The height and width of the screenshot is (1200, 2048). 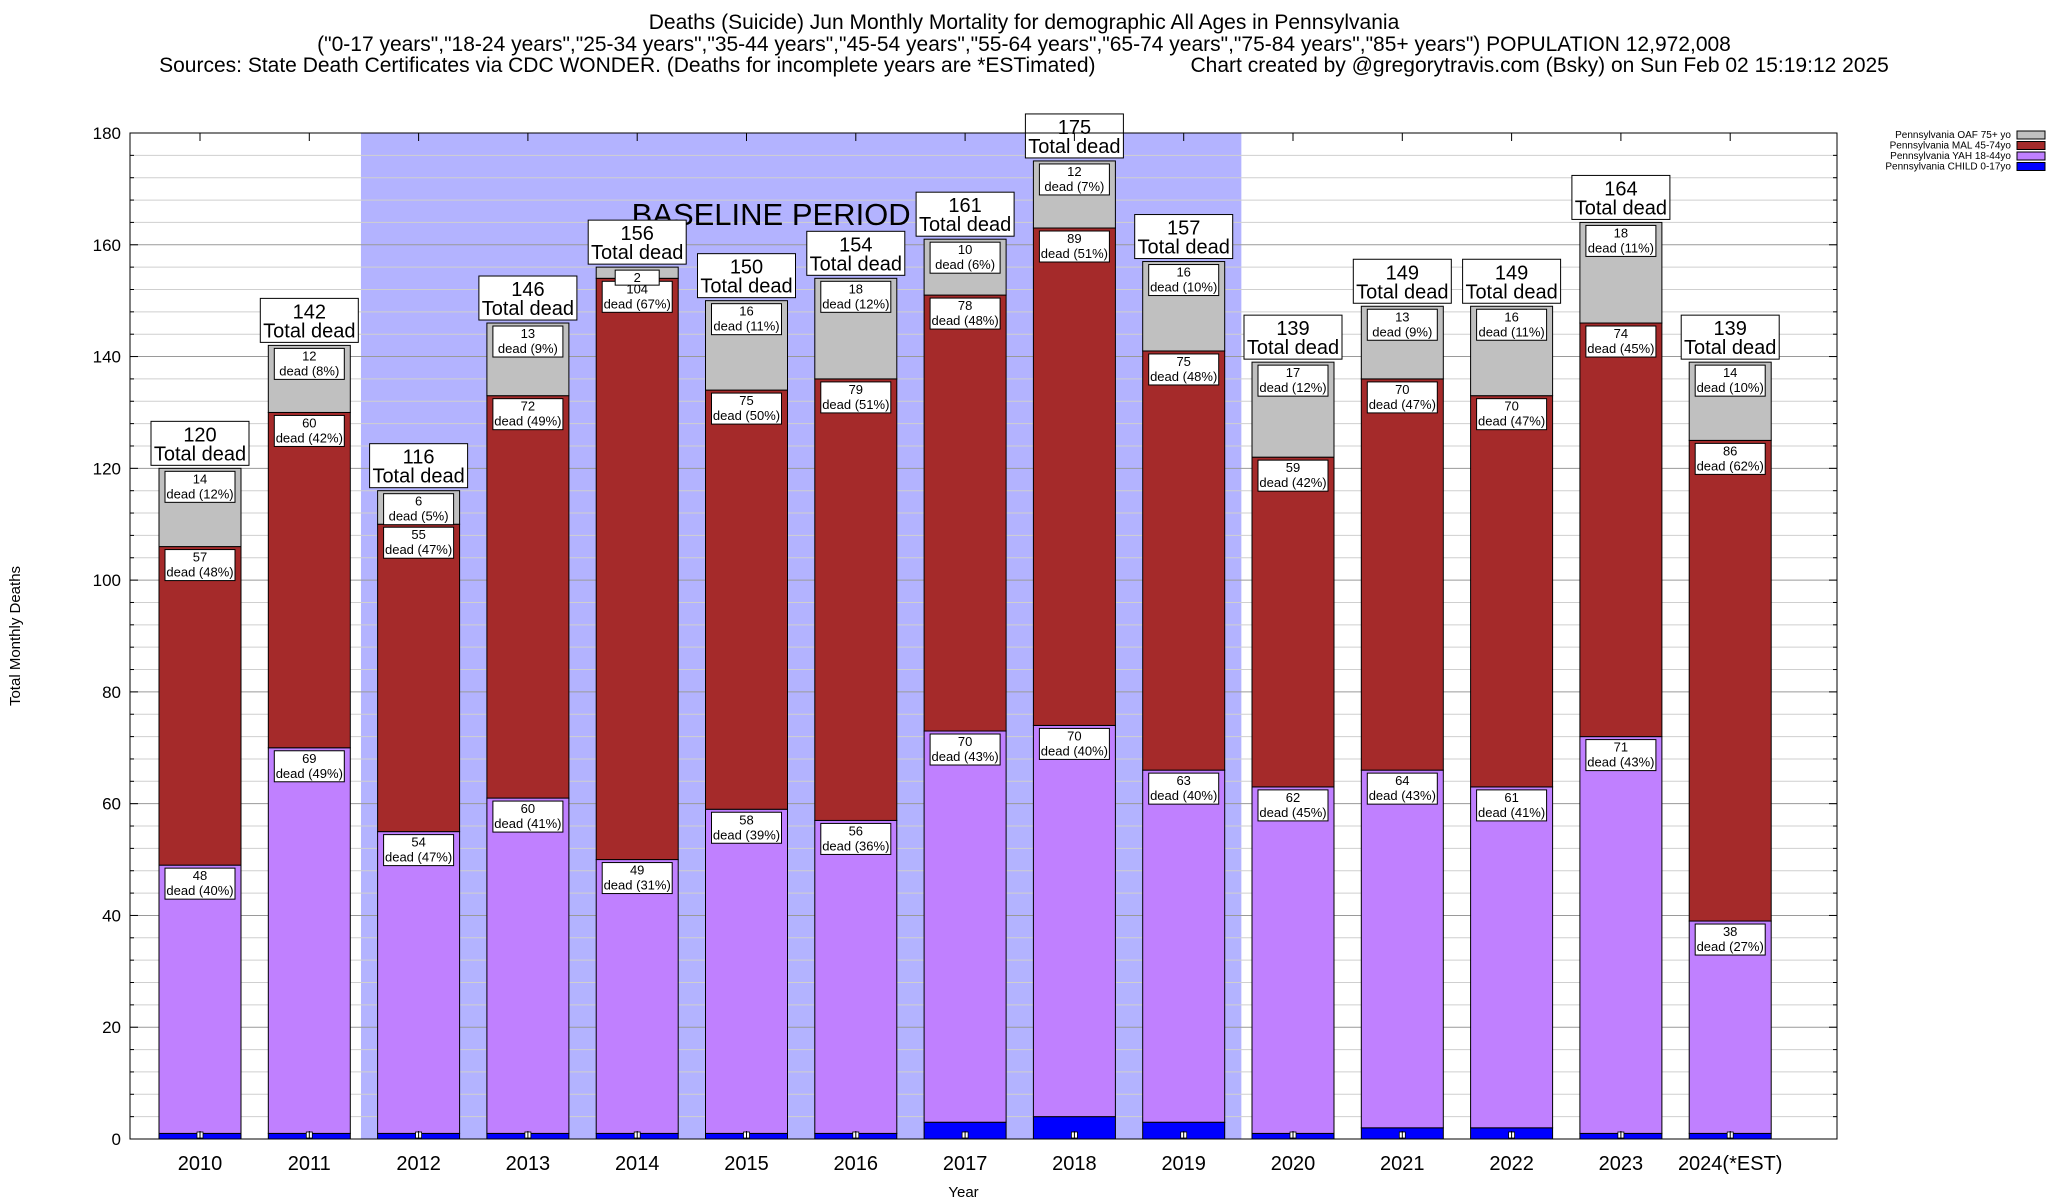 I want to click on data-label-value: 63, so click(x=1183, y=780).